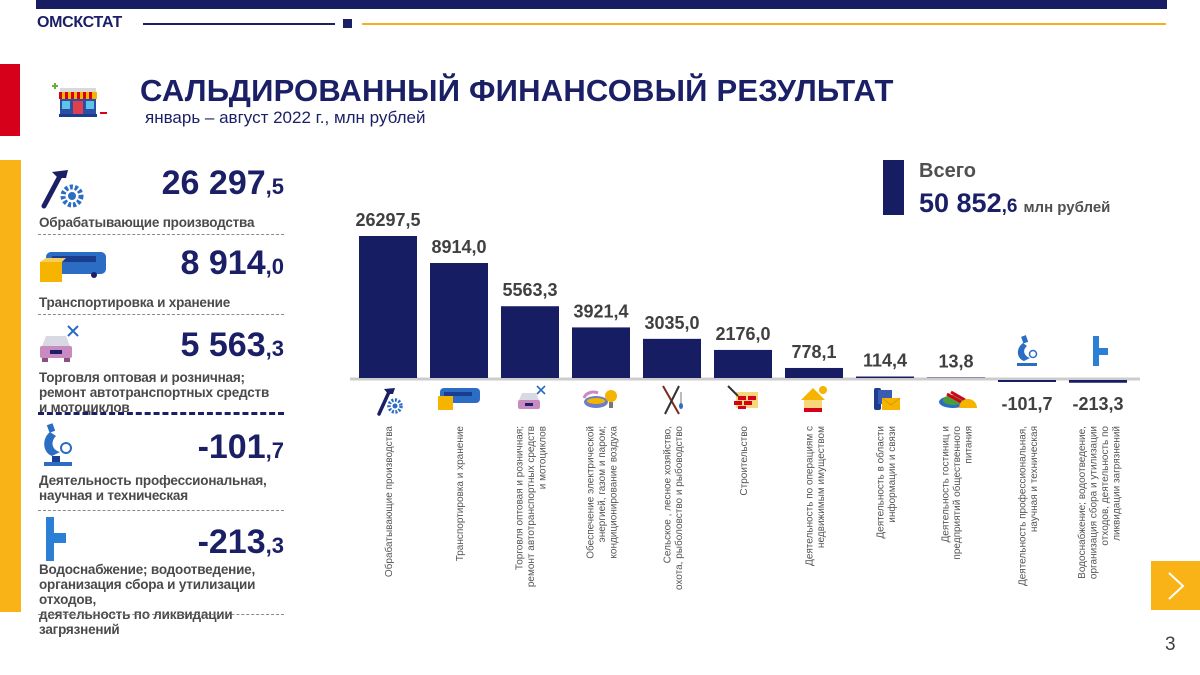 The height and width of the screenshot is (675, 1200). What do you see at coordinates (671, 323) in the screenshot?
I see `data-label-4: 3035,0` at bounding box center [671, 323].